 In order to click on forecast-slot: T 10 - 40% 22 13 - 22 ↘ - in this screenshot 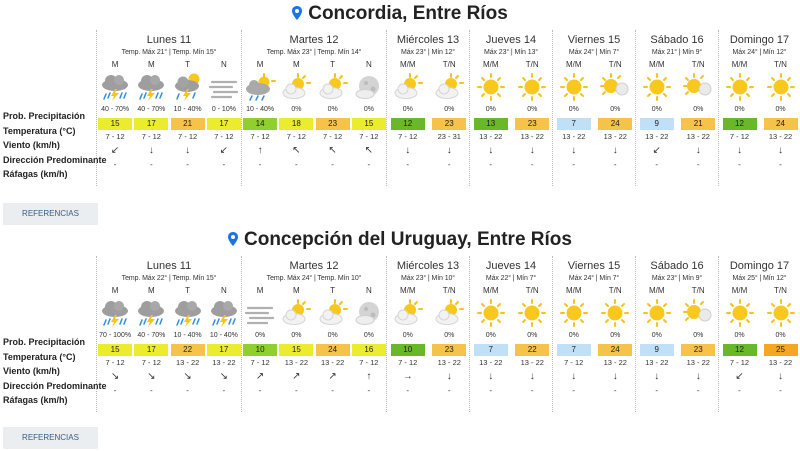, I will do `click(187, 342)`.